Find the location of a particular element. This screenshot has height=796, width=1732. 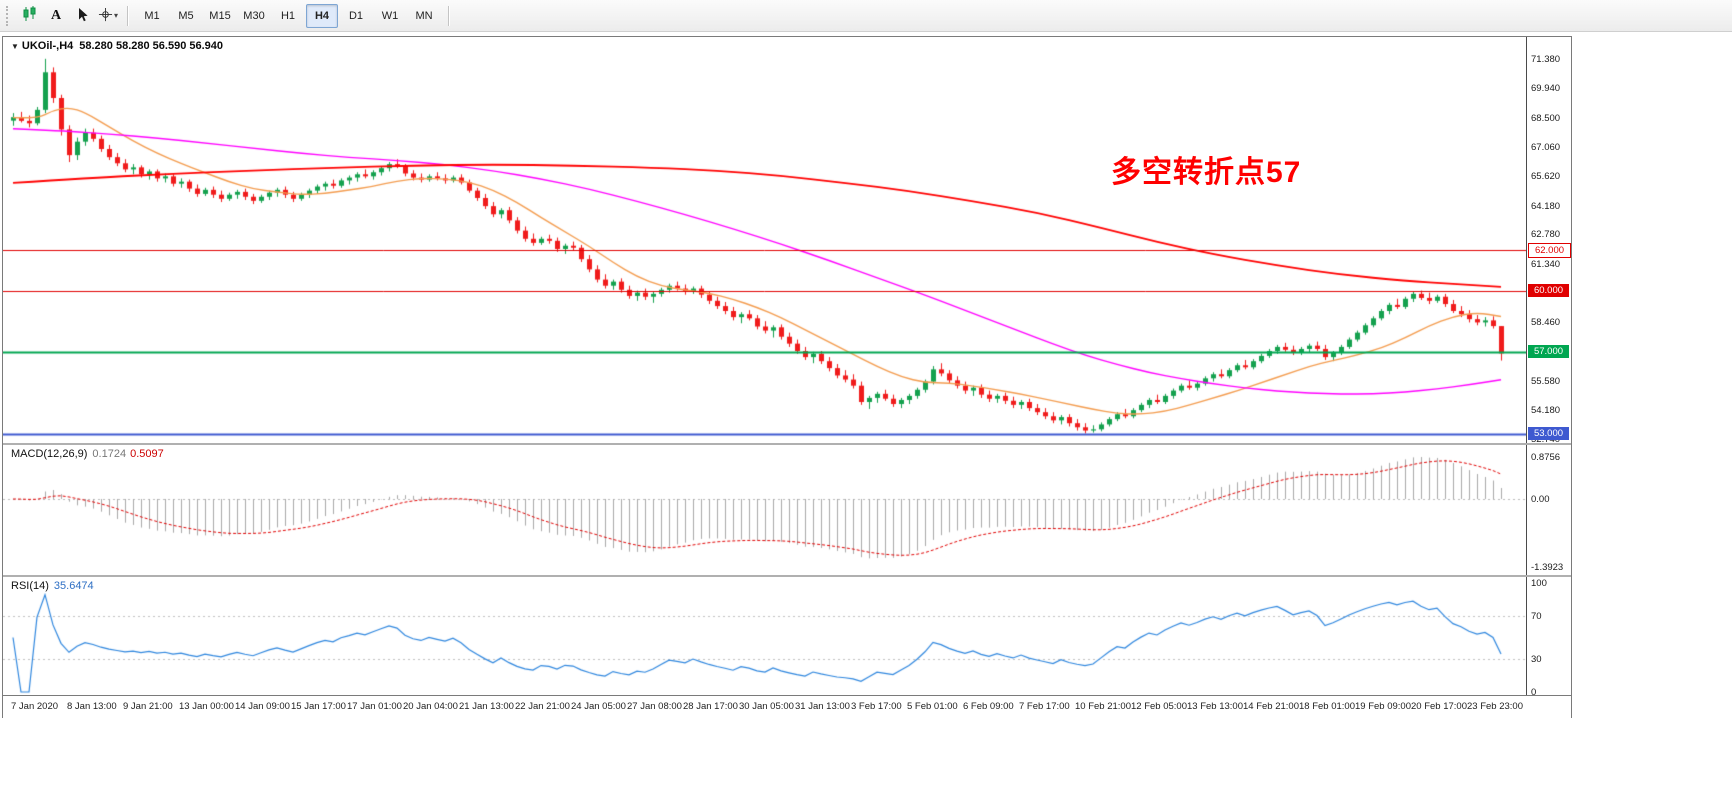

panel-splitter-rsi is located at coordinates (787, 576).